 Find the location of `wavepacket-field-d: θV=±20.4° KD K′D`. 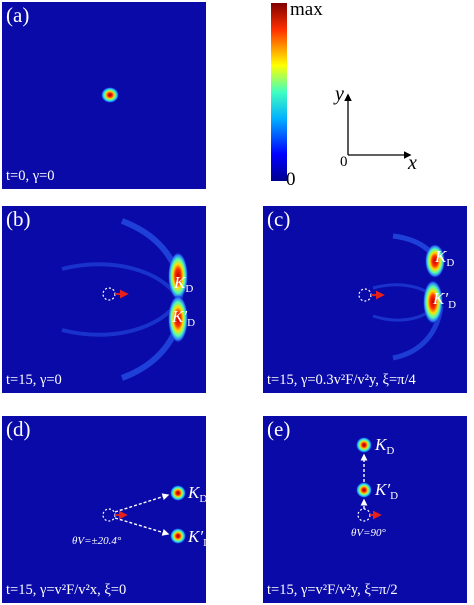

wavepacket-field-d: θV=±20.4° KD K′D is located at coordinates (139, 516).